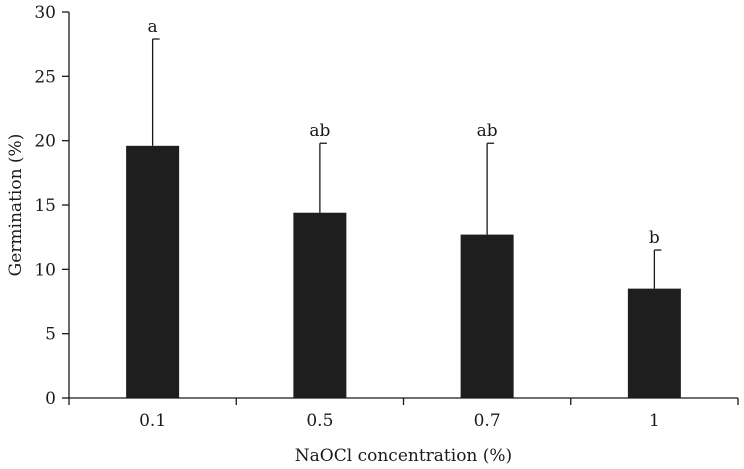 The width and height of the screenshot is (744, 469). I want to click on x-axis-ticks: 0.1 0.5 0.7 1, so click(403, 414).